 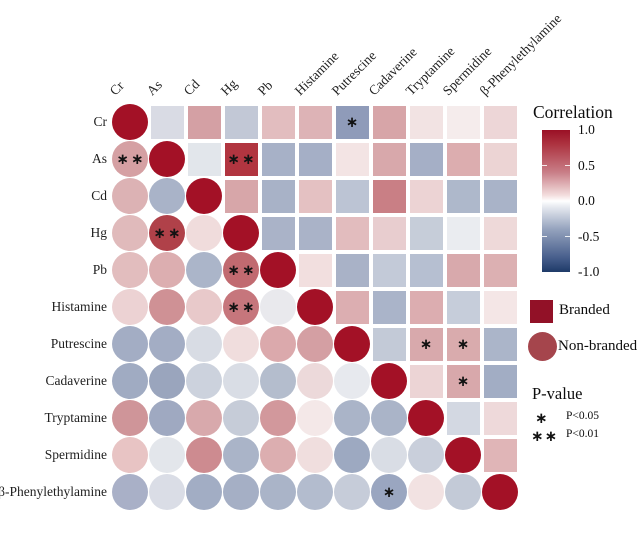 What do you see at coordinates (76, 380) in the screenshot?
I see `row-label: Cadaverine` at bounding box center [76, 380].